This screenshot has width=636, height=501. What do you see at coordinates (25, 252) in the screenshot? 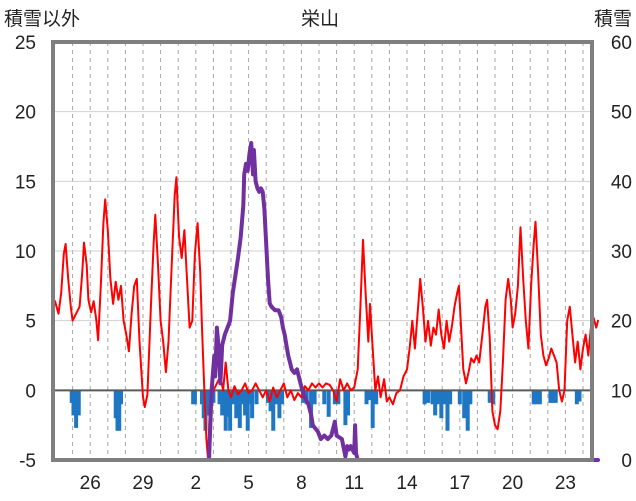
I see `left-tick-label: 10` at bounding box center [25, 252].